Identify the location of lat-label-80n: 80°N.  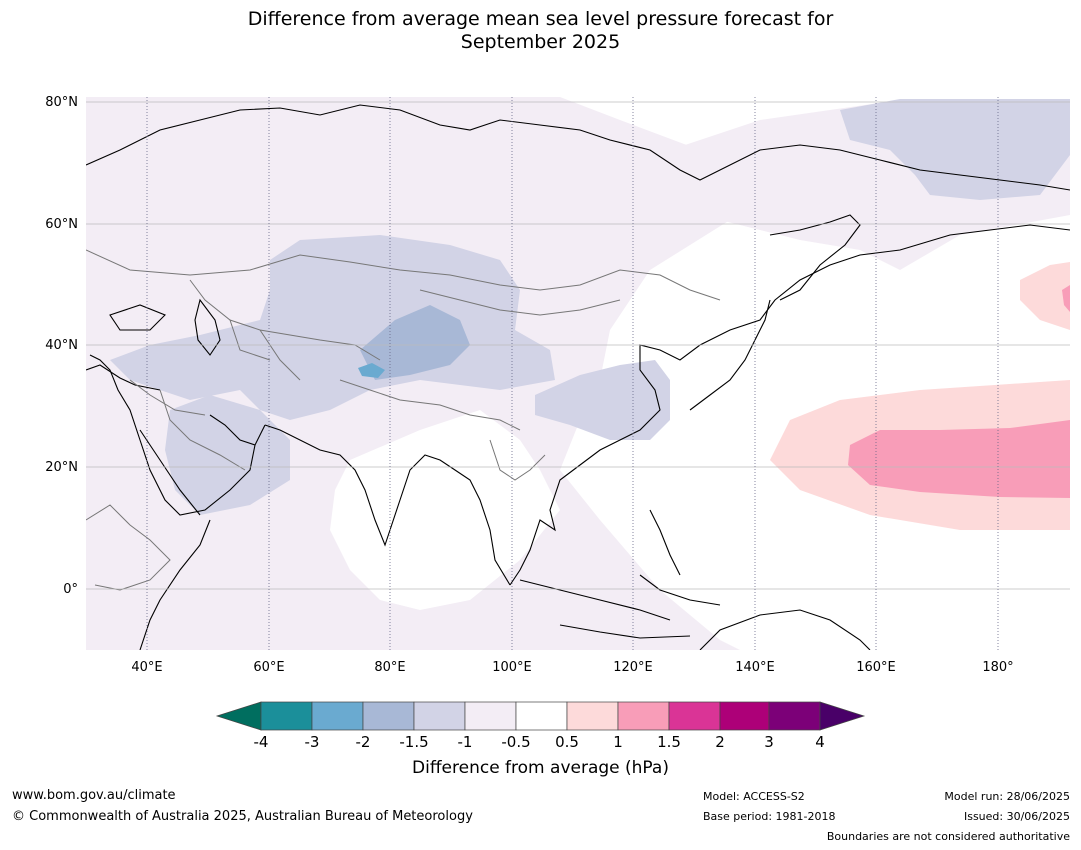
(61, 102).